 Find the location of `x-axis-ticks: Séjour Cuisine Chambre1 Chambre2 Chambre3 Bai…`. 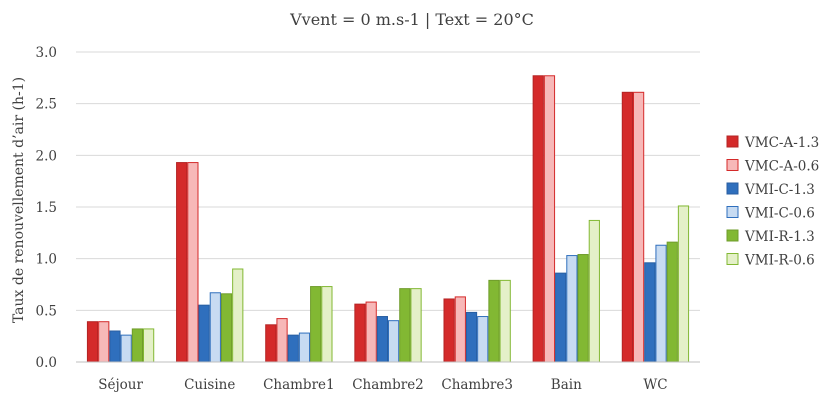

x-axis-ticks: Séjour Cuisine Chambre1 Chambre2 Chambre3 Bai… is located at coordinates (382, 385).